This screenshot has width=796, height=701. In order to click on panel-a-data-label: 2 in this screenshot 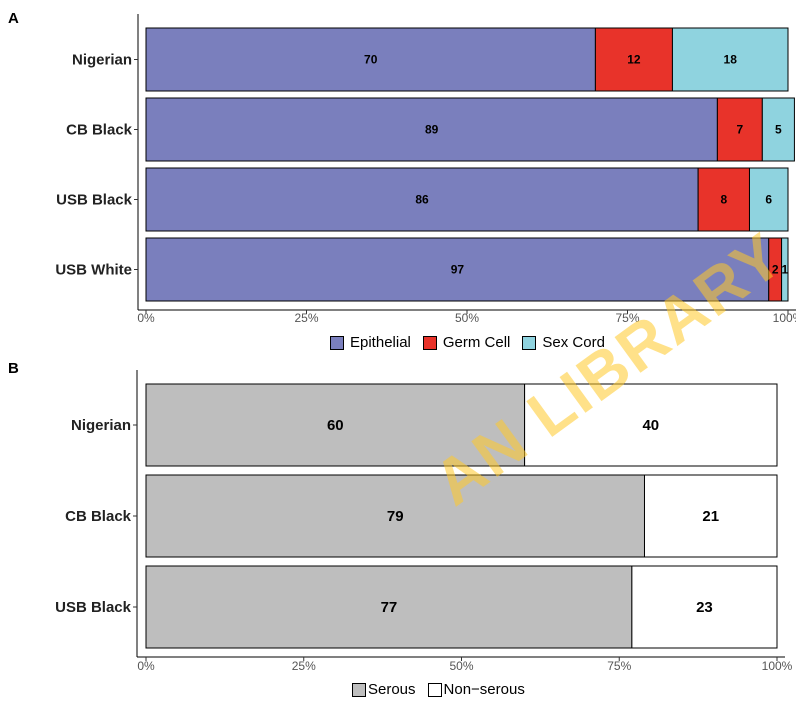, I will do `click(775, 270)`.